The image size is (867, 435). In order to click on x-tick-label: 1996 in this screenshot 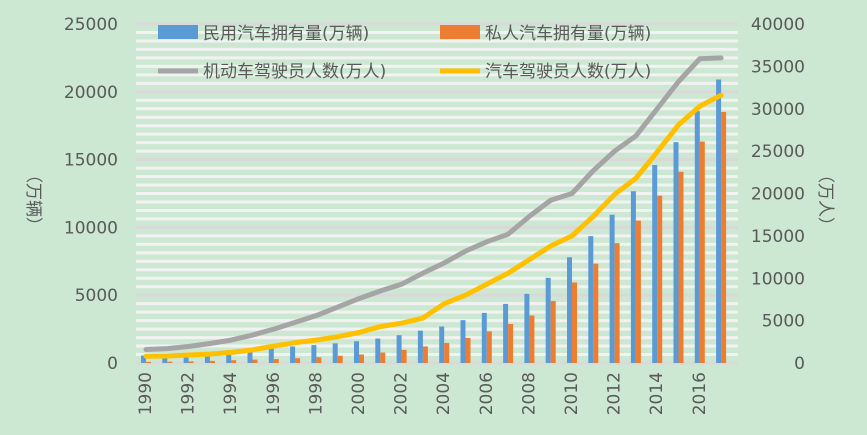, I will do `click(274, 393)`.